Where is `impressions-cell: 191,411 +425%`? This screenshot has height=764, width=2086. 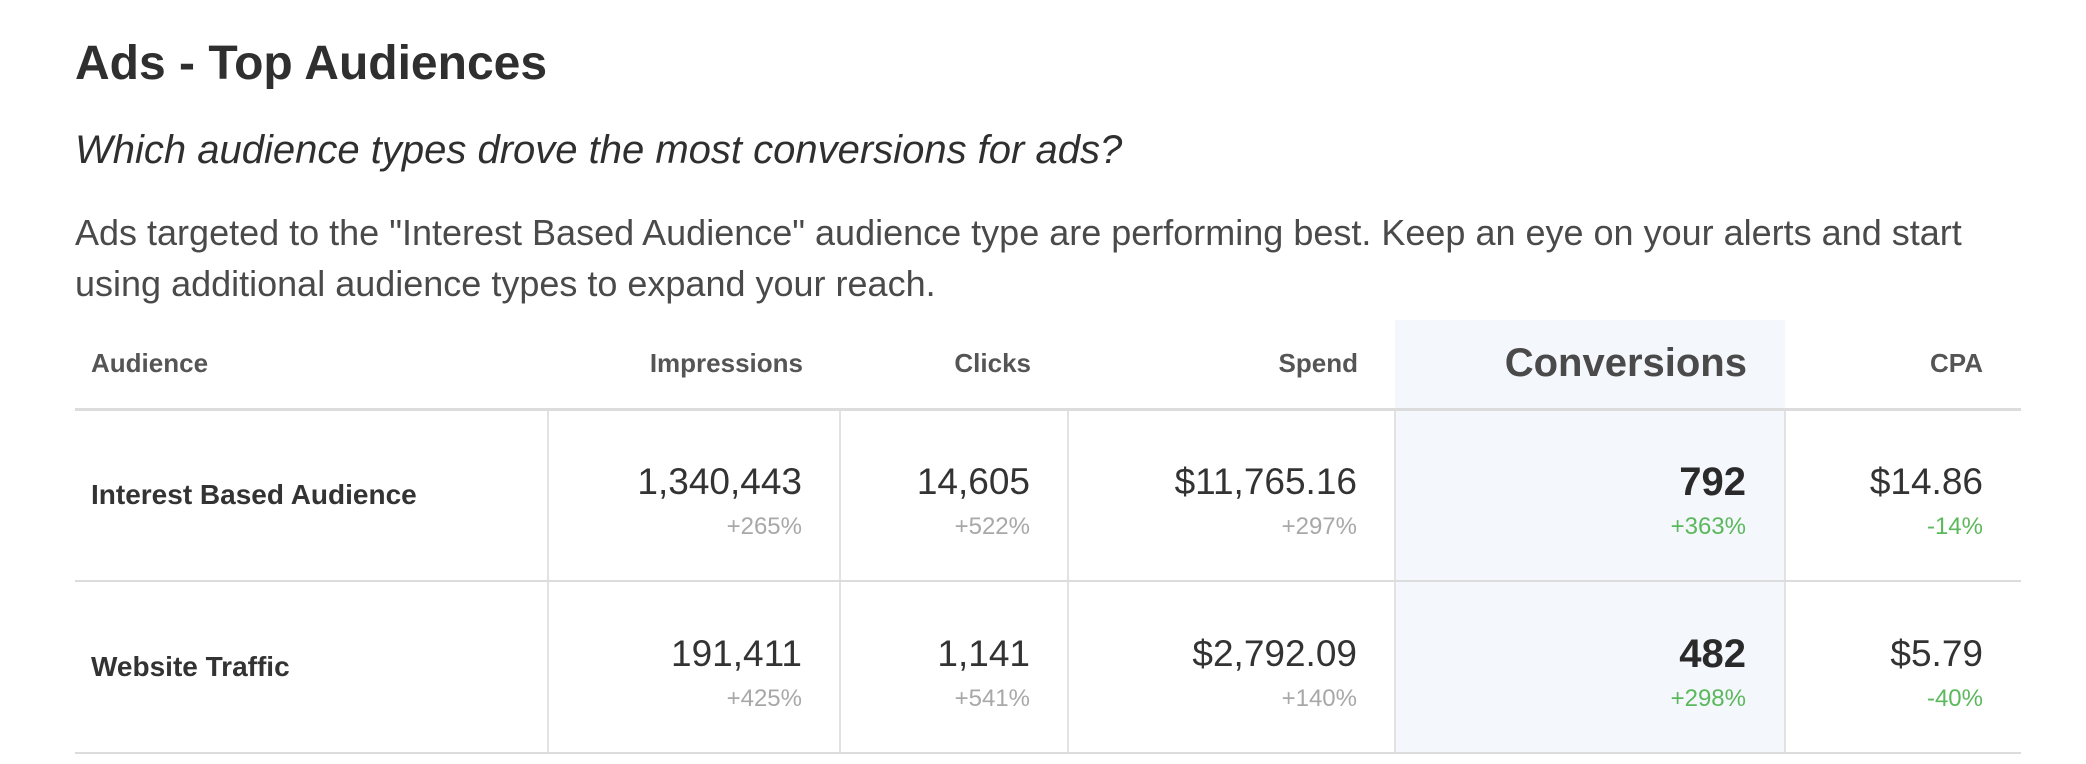 impressions-cell: 191,411 +425% is located at coordinates (693, 667).